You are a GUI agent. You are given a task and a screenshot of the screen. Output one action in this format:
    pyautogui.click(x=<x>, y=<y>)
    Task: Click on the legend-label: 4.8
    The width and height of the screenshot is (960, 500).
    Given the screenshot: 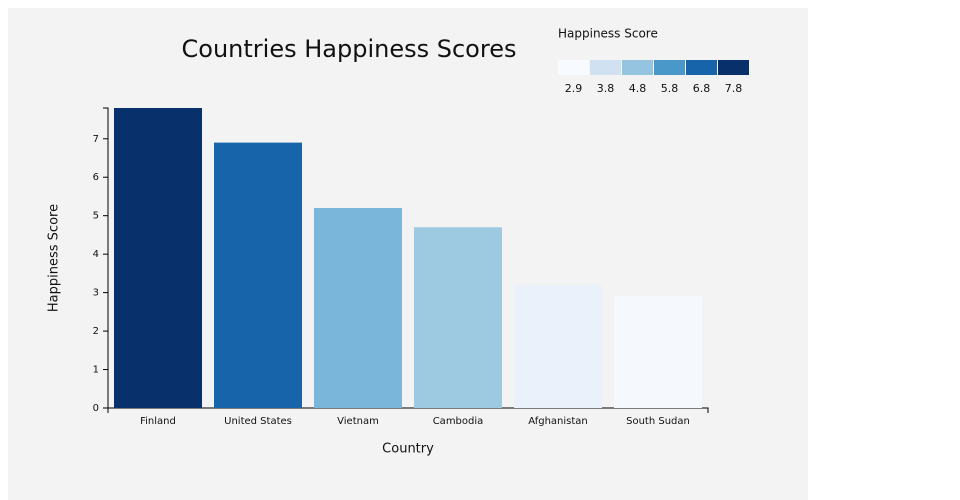 What is the action you would take?
    pyautogui.click(x=638, y=88)
    